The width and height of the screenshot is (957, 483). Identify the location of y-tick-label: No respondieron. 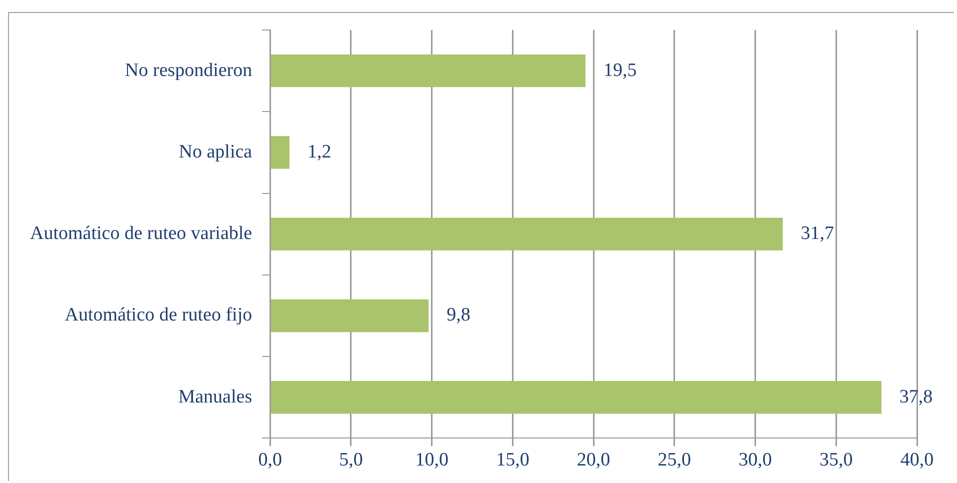
(188, 70).